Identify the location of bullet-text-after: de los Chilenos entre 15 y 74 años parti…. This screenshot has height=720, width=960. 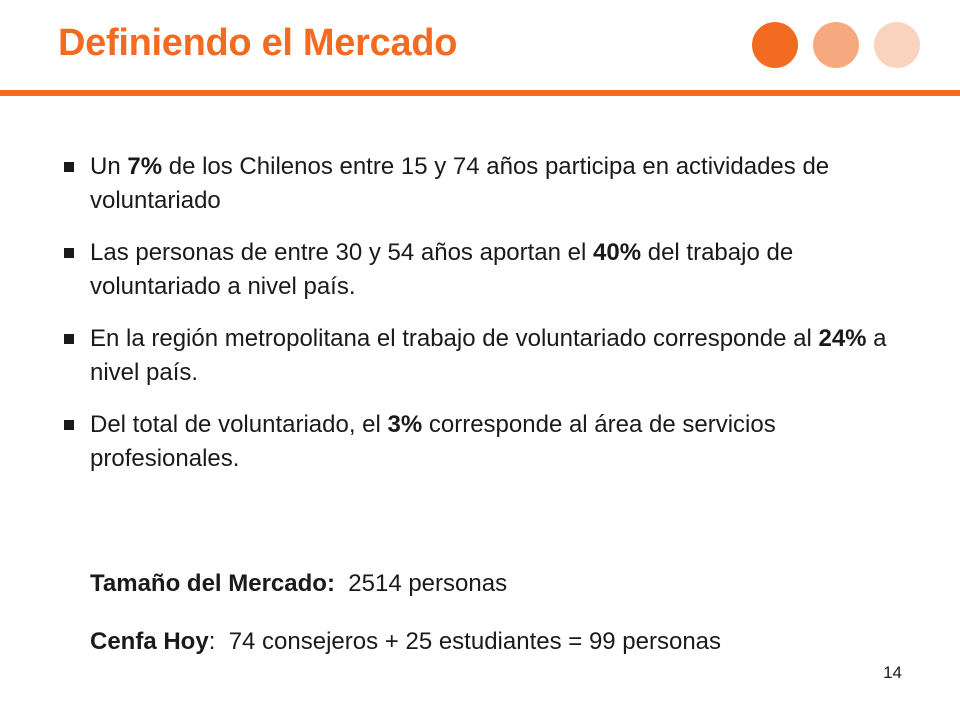
(460, 183).